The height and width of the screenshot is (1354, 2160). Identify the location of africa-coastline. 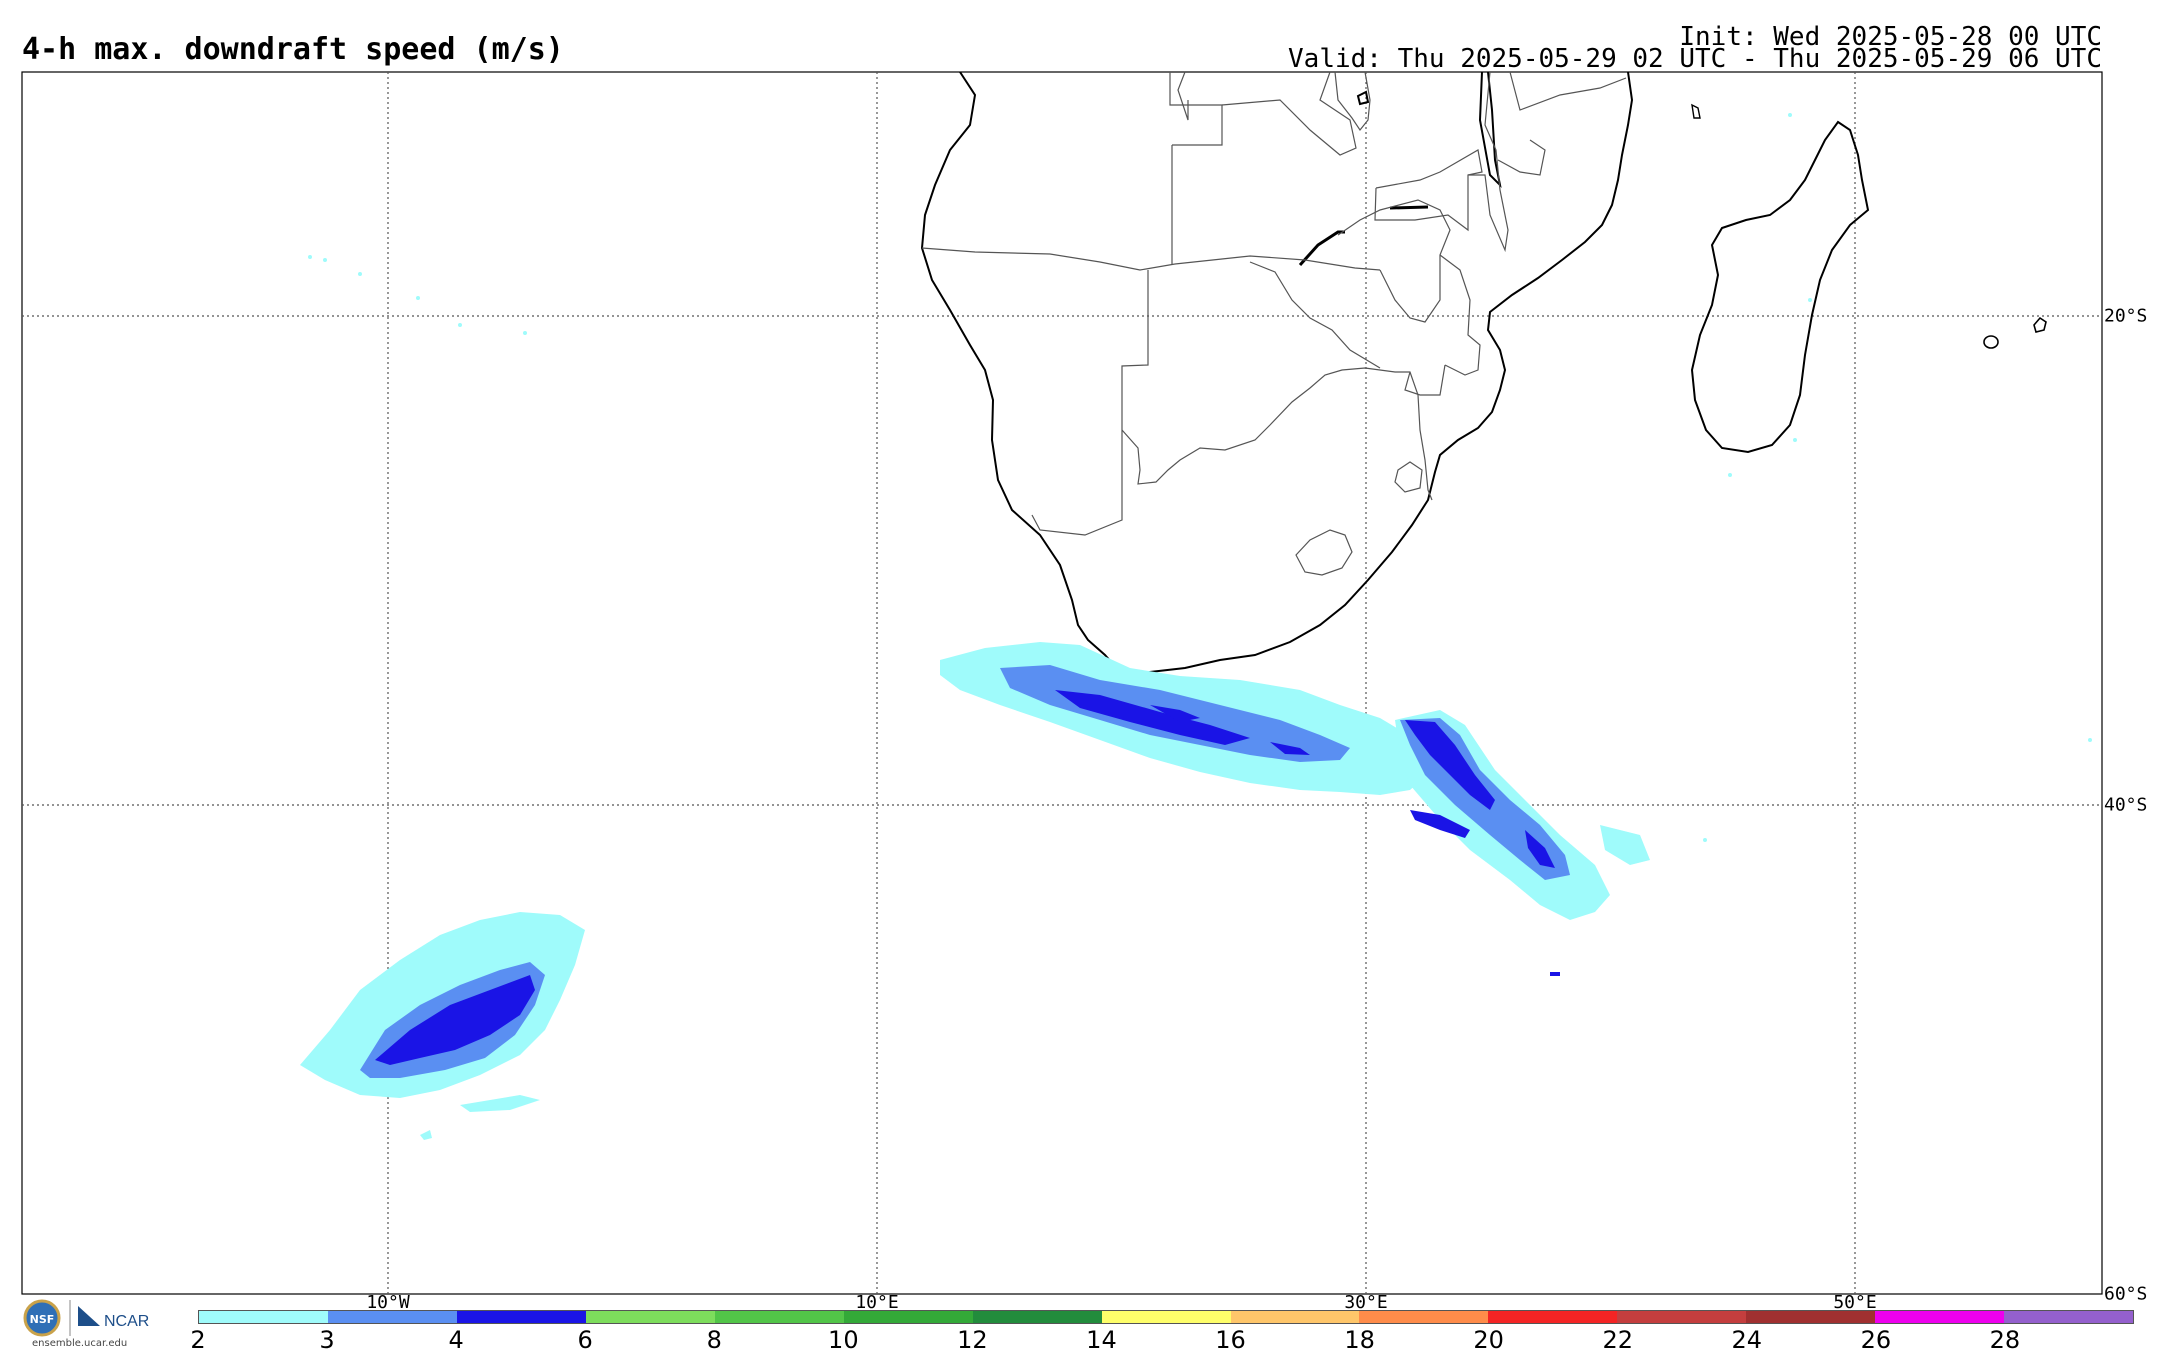
(1277, 375).